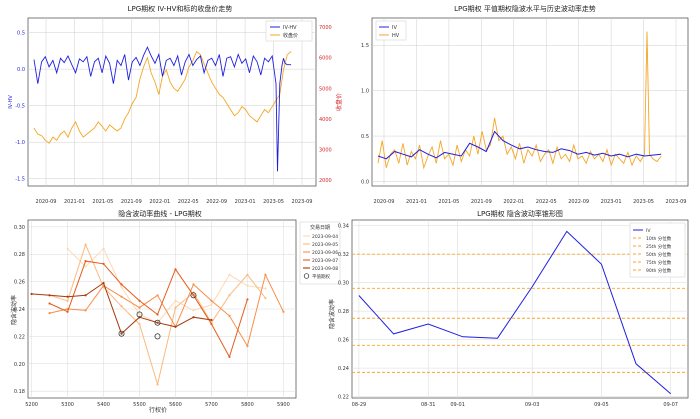 The height and width of the screenshot is (419, 700). Describe the element at coordinates (659, 262) in the screenshot. I see `legend-label: 75th 分位数` at that location.